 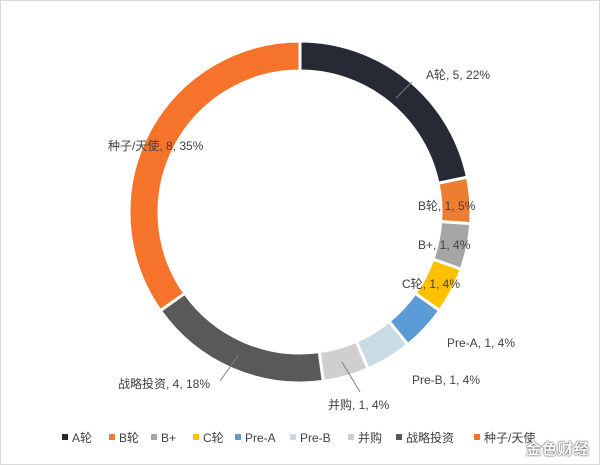 What do you see at coordinates (446, 380) in the screenshot?
I see `data-label-5: Pre-B, 1, 4%` at bounding box center [446, 380].